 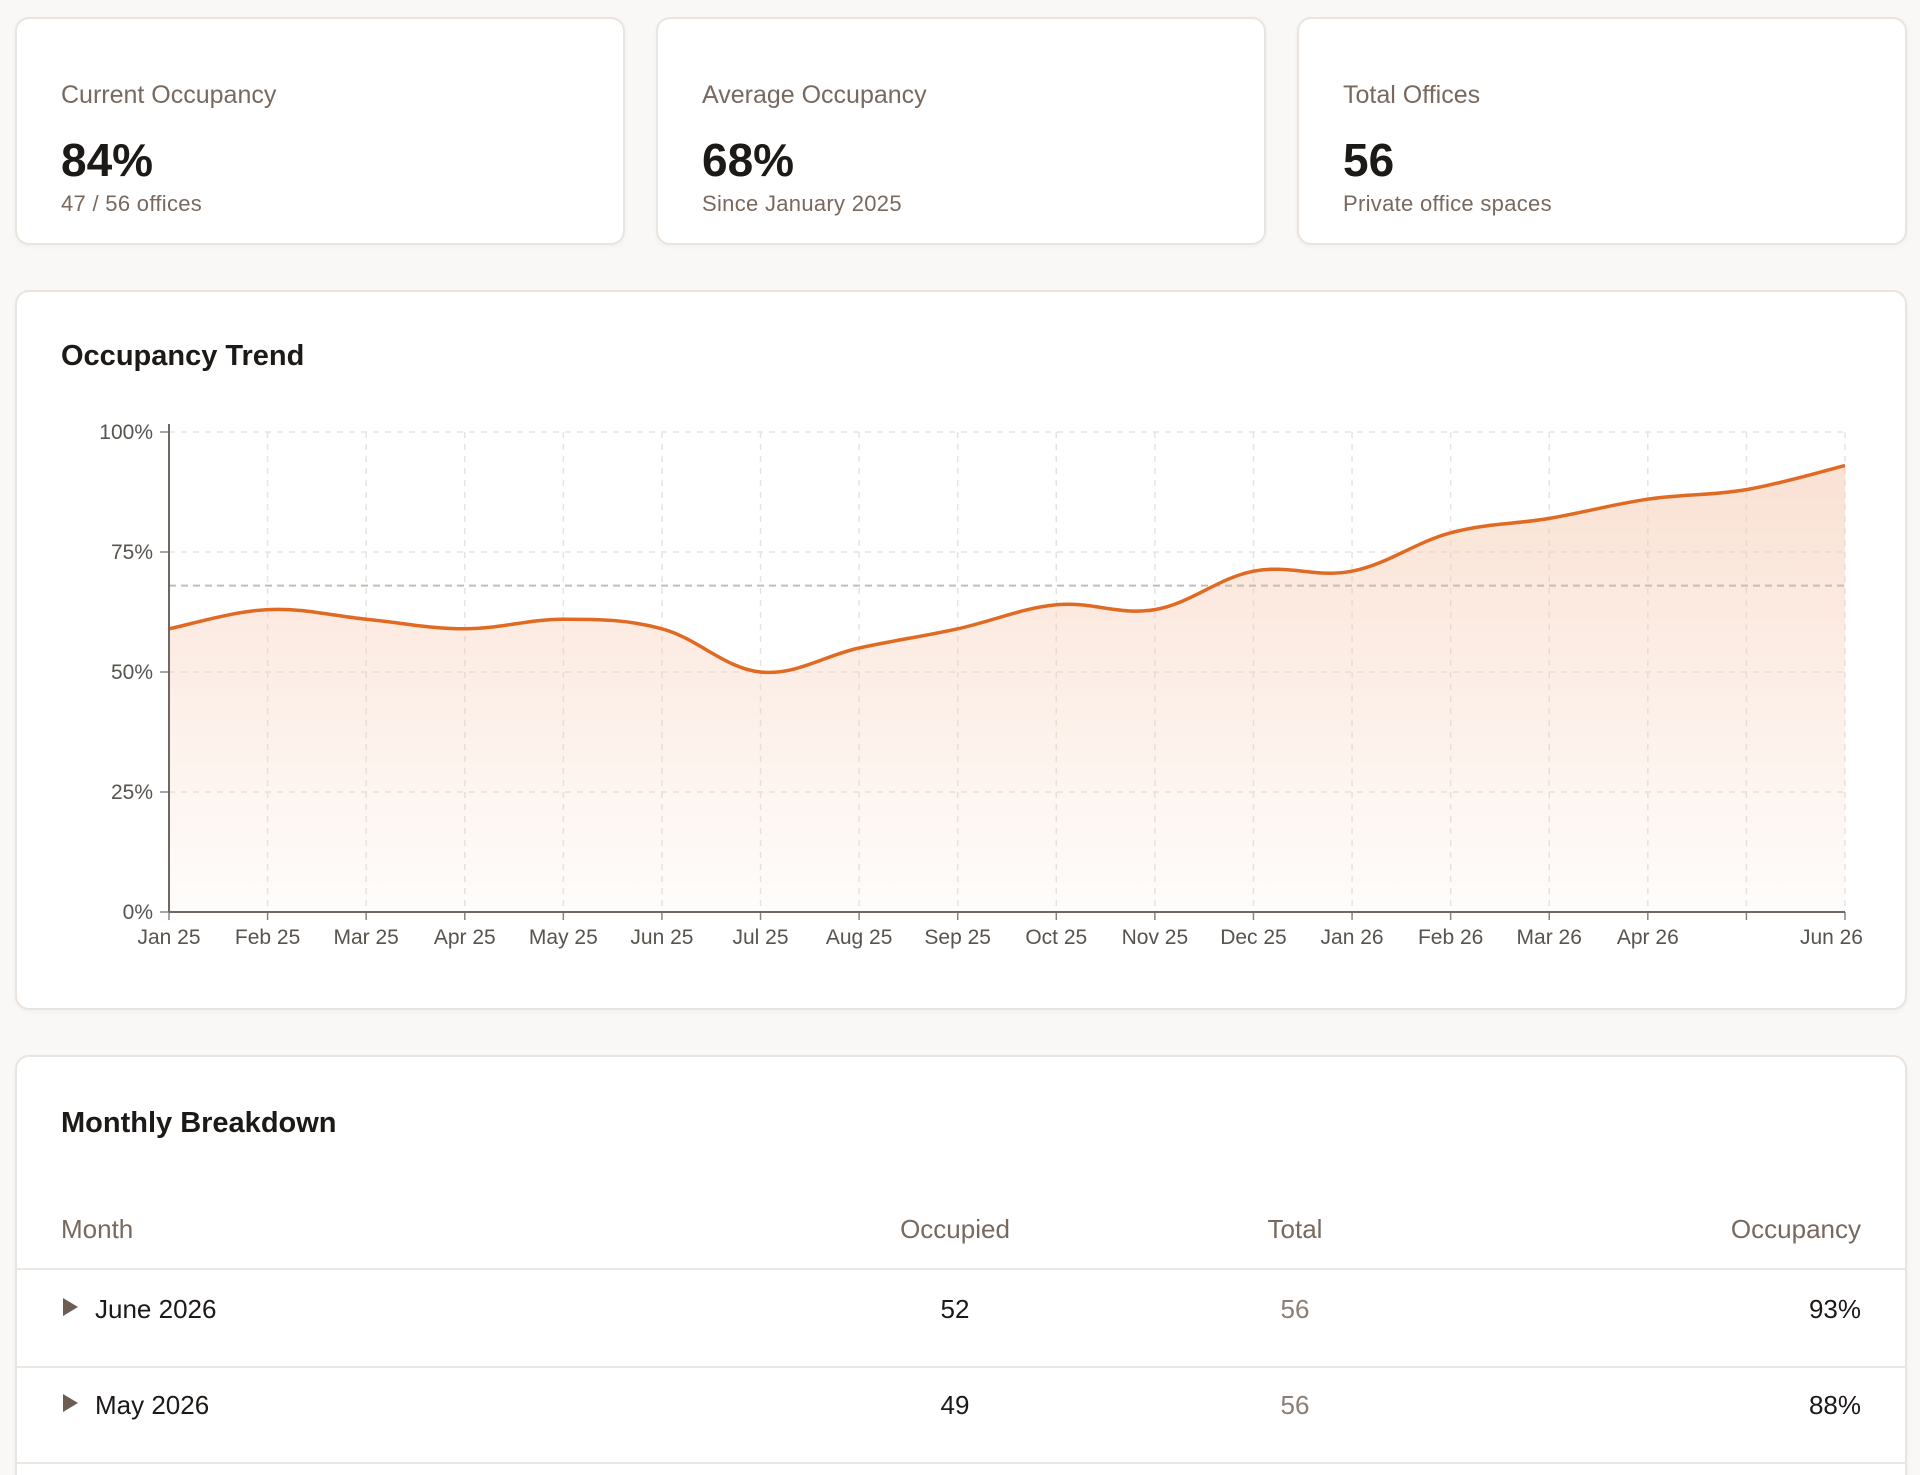 What do you see at coordinates (957, 937) in the screenshot?
I see `x-tick-label: Sep 25` at bounding box center [957, 937].